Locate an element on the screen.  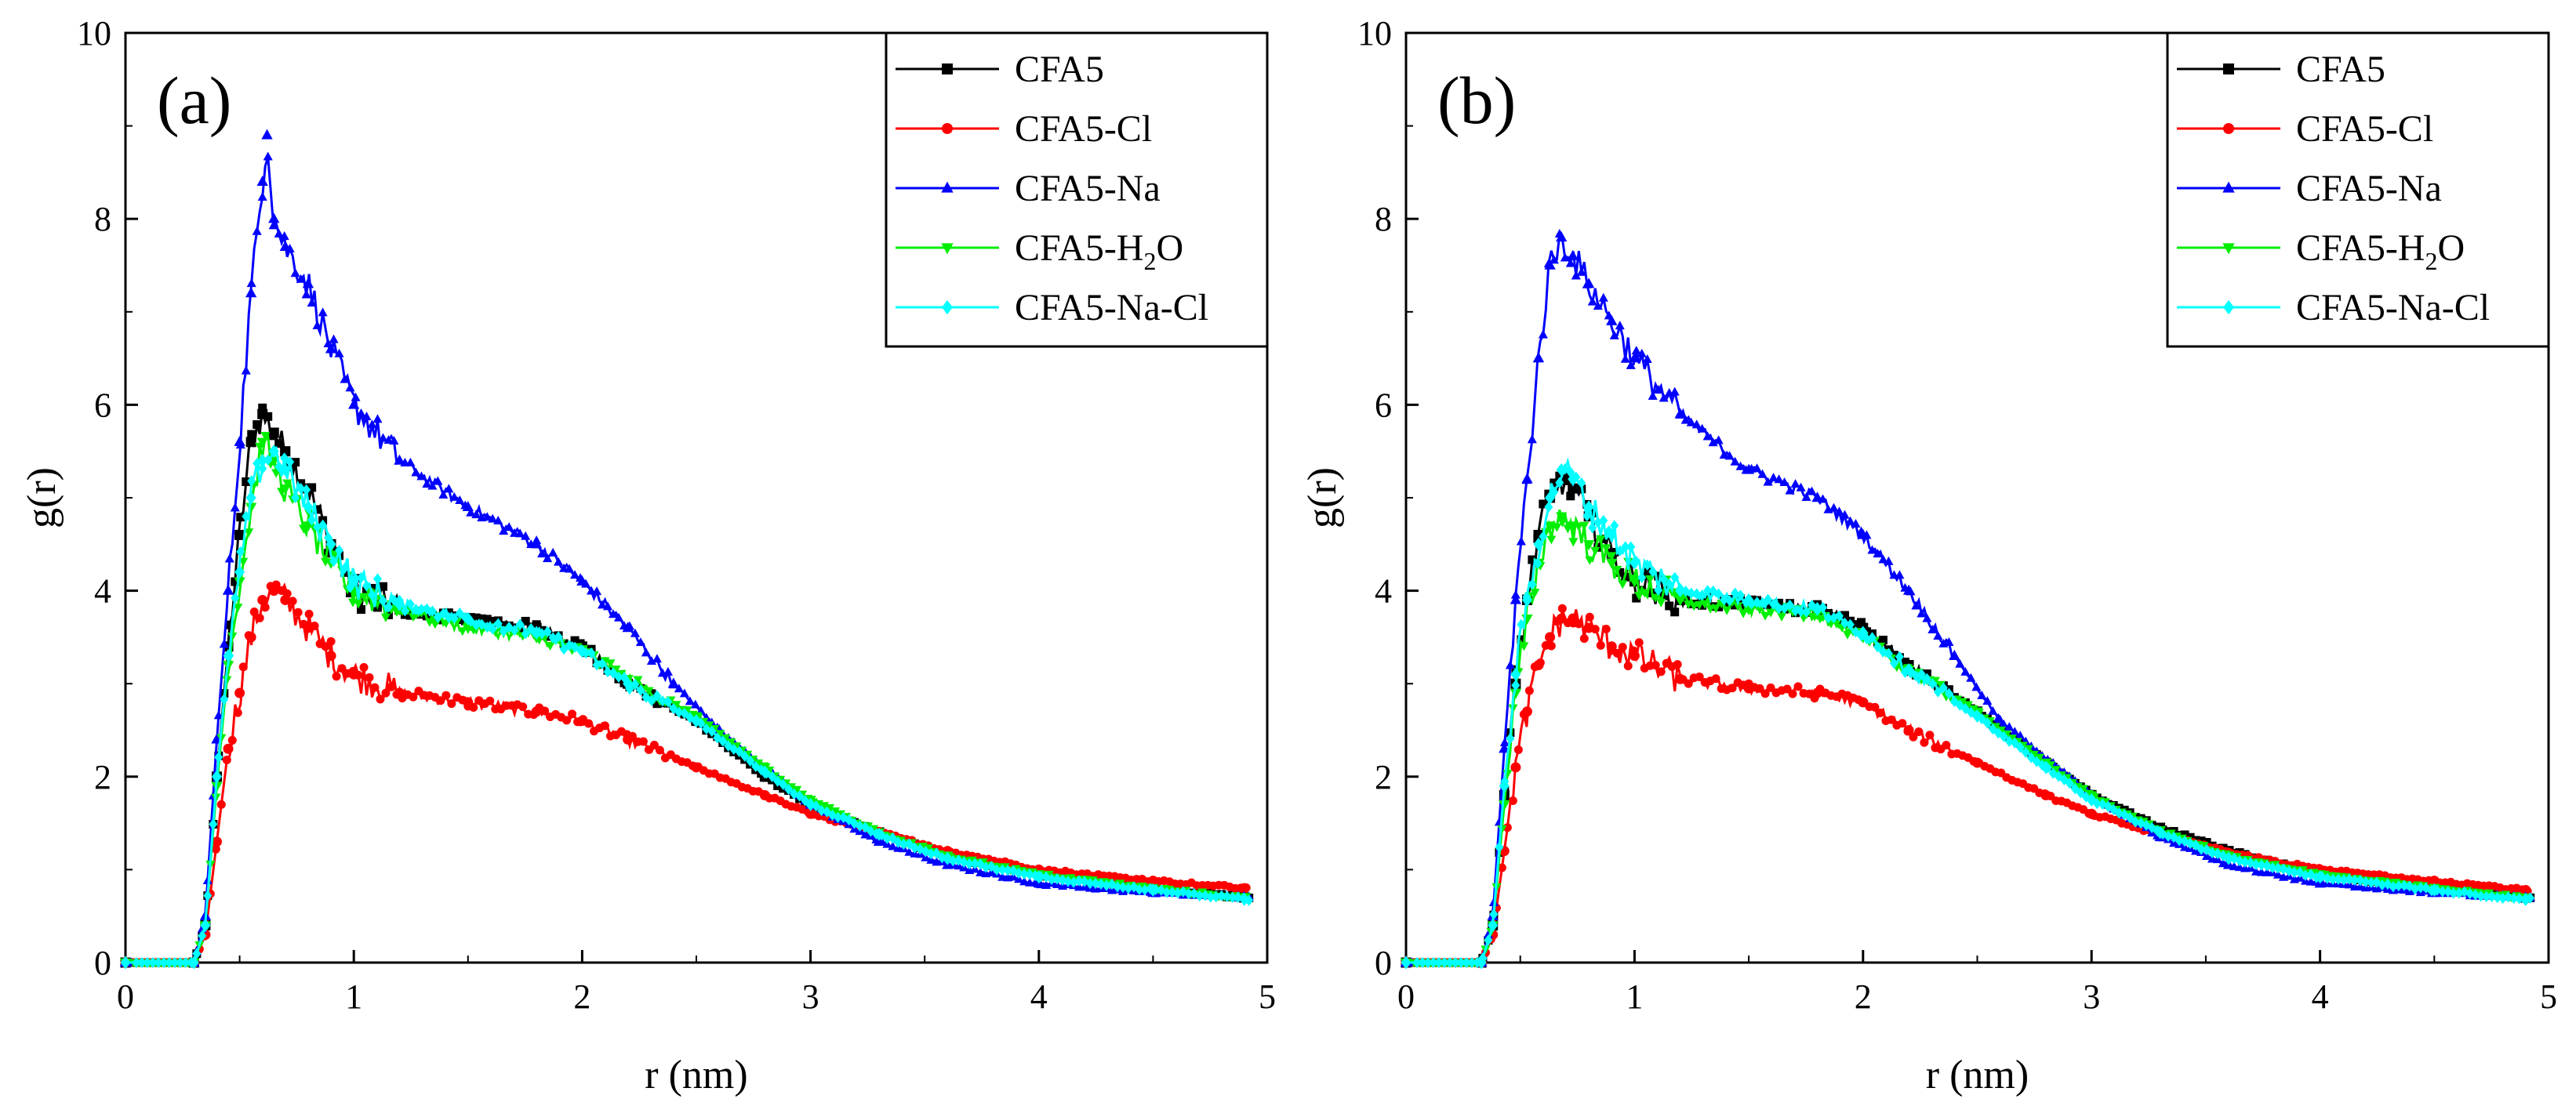
y-axis-label: g(r) is located at coordinates (1322, 497).